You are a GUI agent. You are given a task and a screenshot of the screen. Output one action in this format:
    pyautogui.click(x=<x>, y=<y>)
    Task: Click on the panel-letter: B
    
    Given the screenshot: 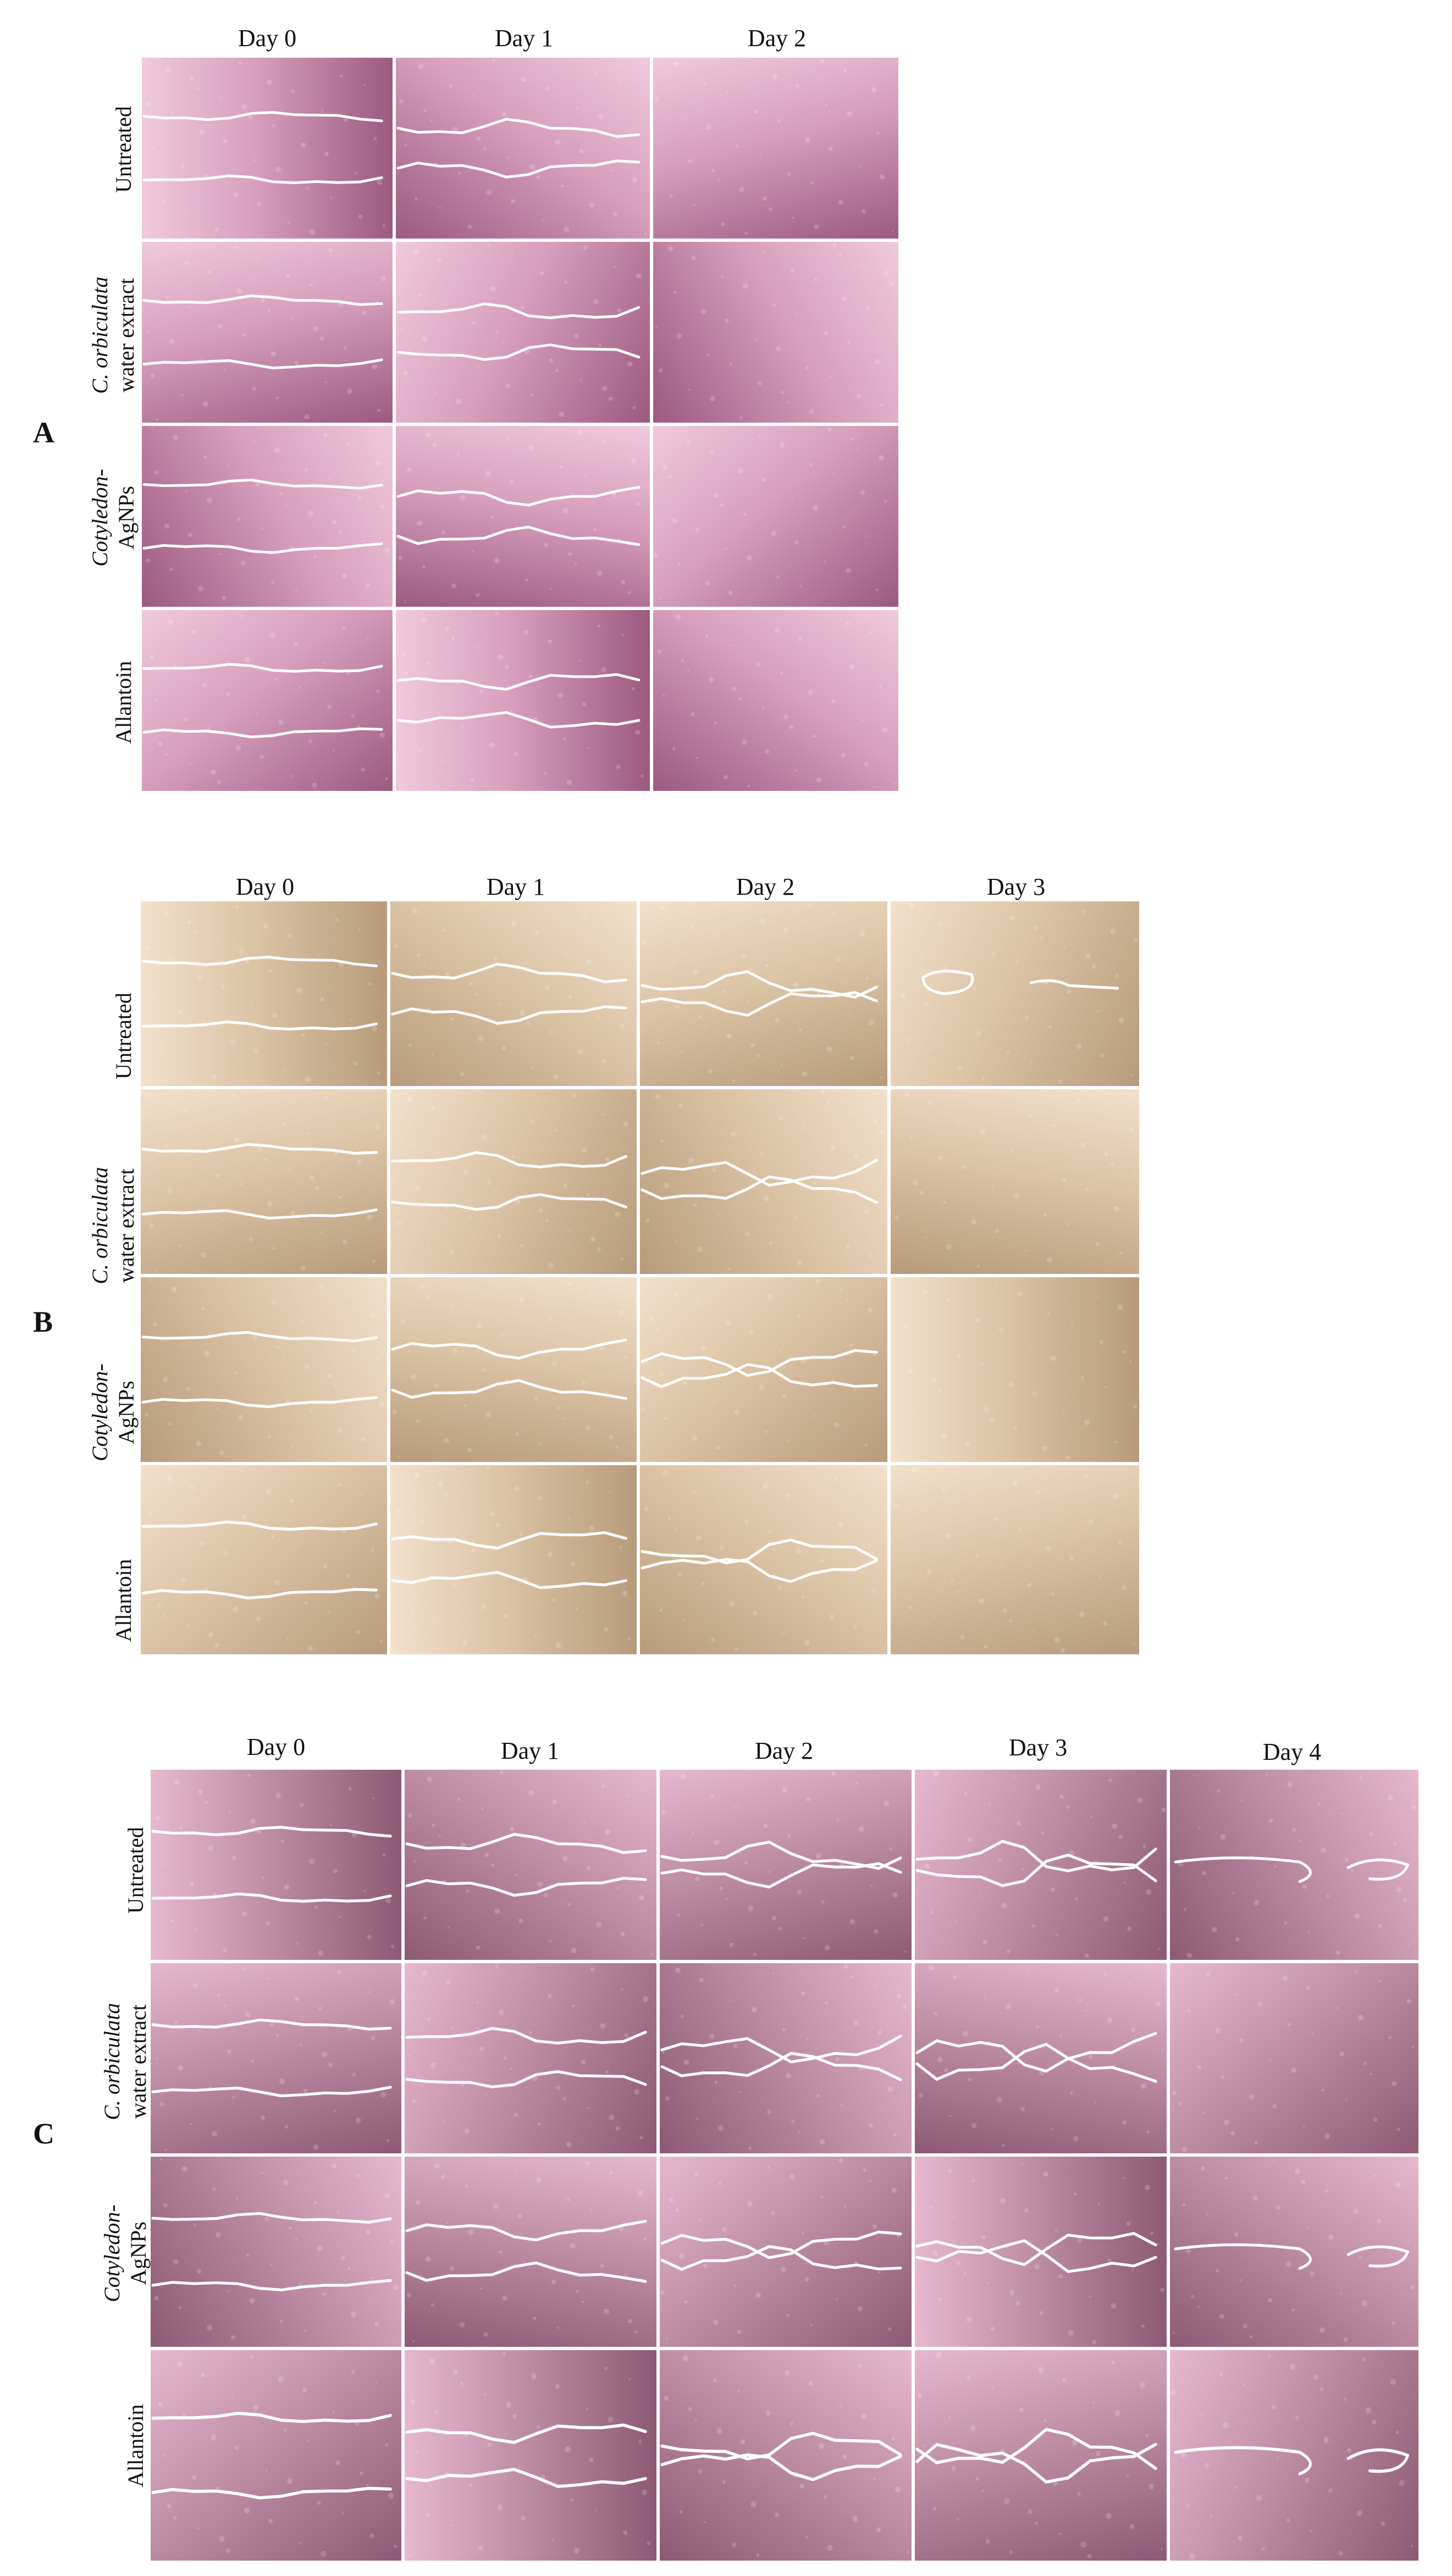 What is the action you would take?
    pyautogui.click(x=43, y=1321)
    